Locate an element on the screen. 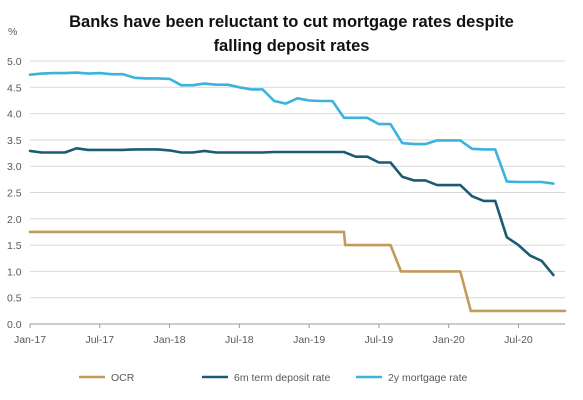  y-tick-label: 0.5 is located at coordinates (14, 299).